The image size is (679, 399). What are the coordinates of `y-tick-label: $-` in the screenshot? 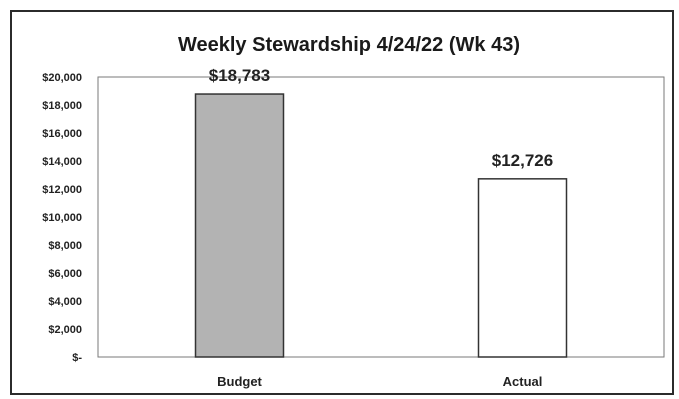 It's located at (77, 358).